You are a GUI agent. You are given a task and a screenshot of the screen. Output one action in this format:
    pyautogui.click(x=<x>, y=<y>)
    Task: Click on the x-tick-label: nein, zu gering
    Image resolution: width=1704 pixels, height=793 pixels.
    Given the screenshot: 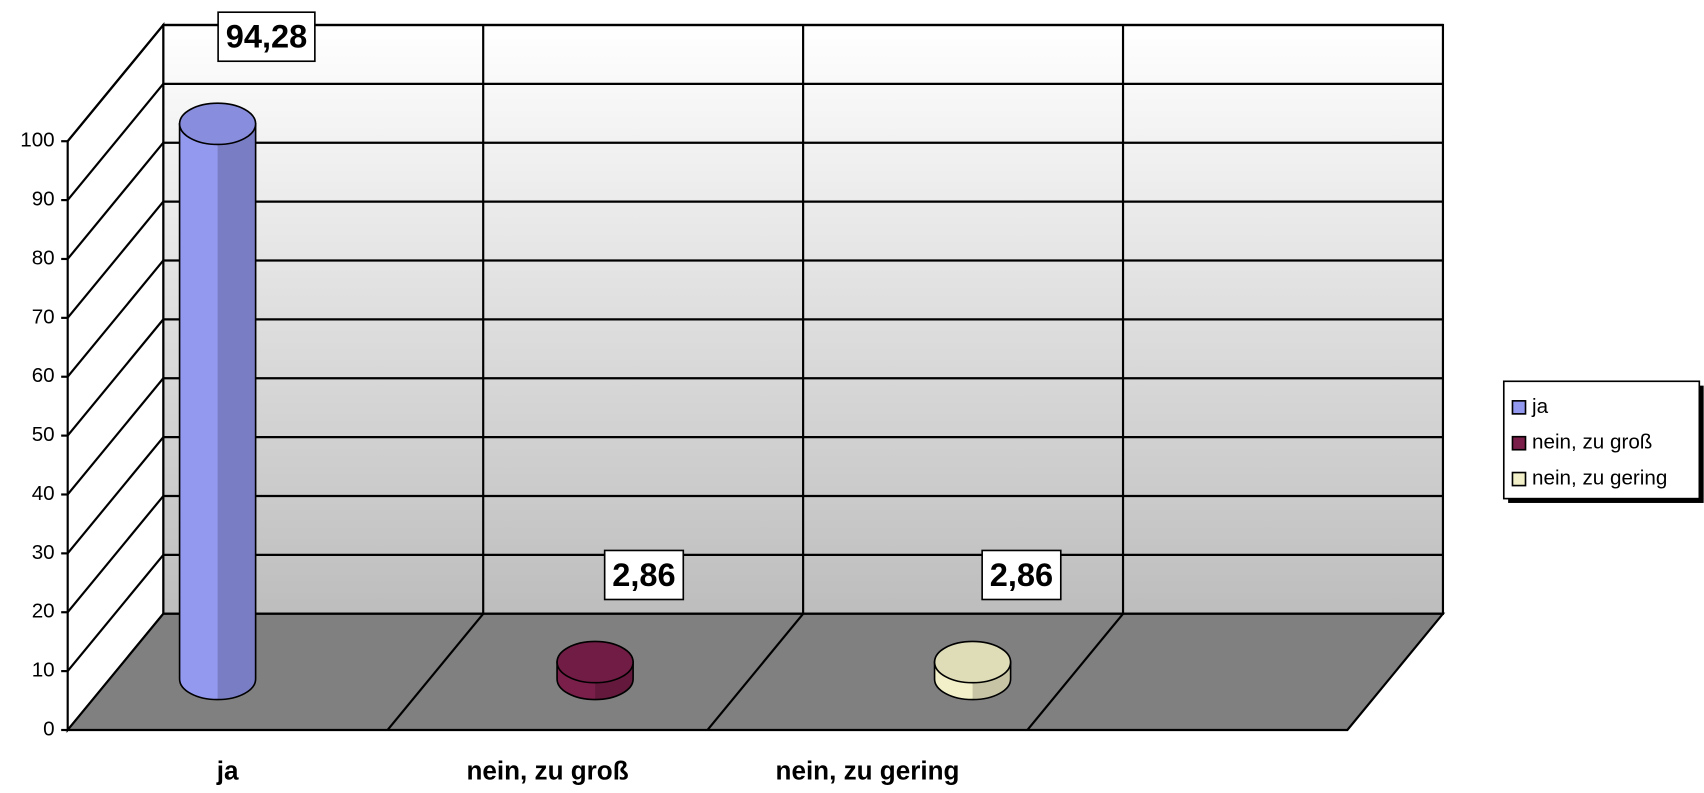 What is the action you would take?
    pyautogui.click(x=868, y=770)
    